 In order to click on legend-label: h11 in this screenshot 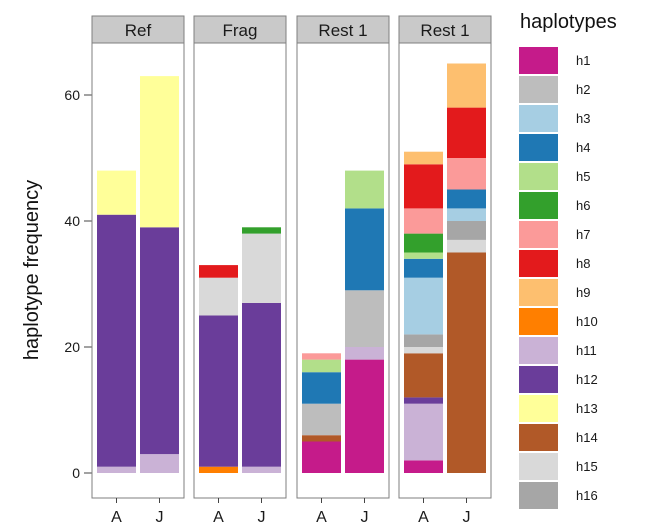, I will do `click(586, 350)`.